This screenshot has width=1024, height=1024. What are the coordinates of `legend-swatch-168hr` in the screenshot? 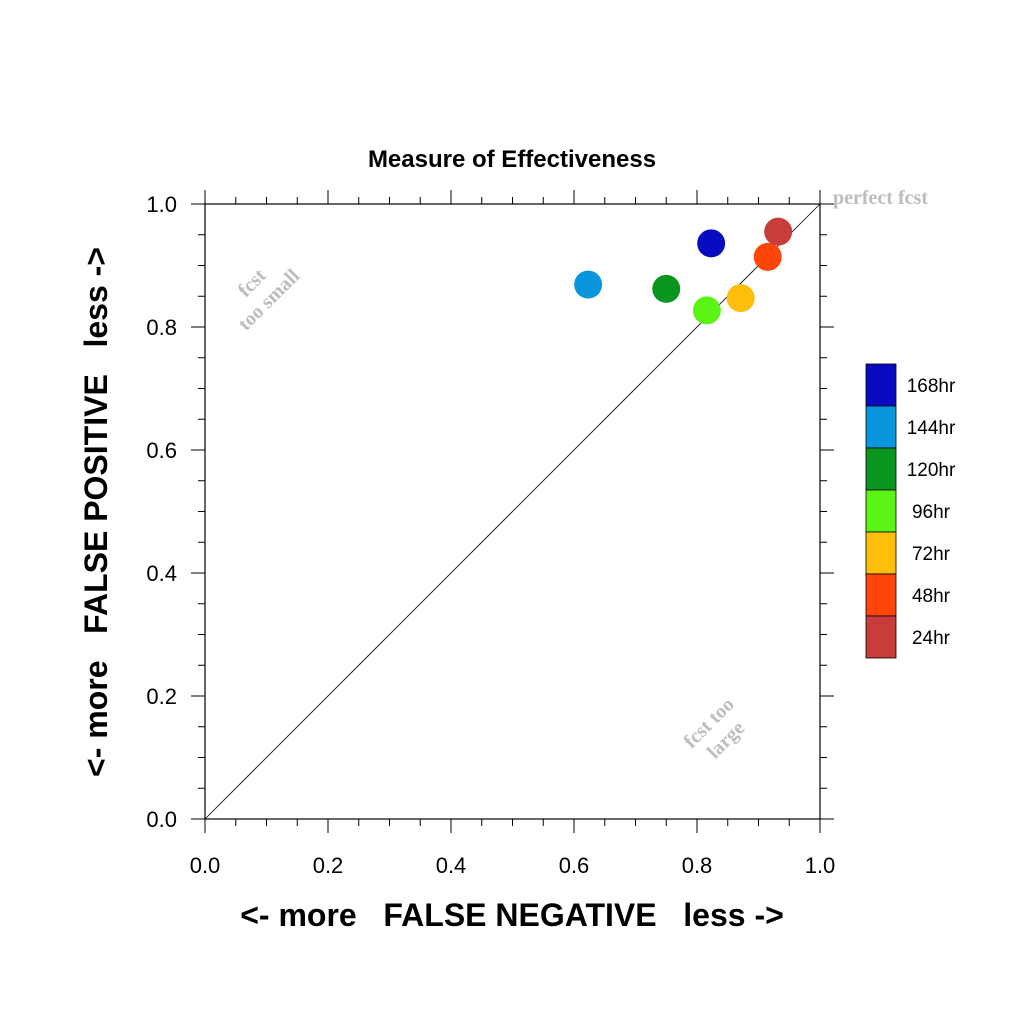 It's located at (881, 385).